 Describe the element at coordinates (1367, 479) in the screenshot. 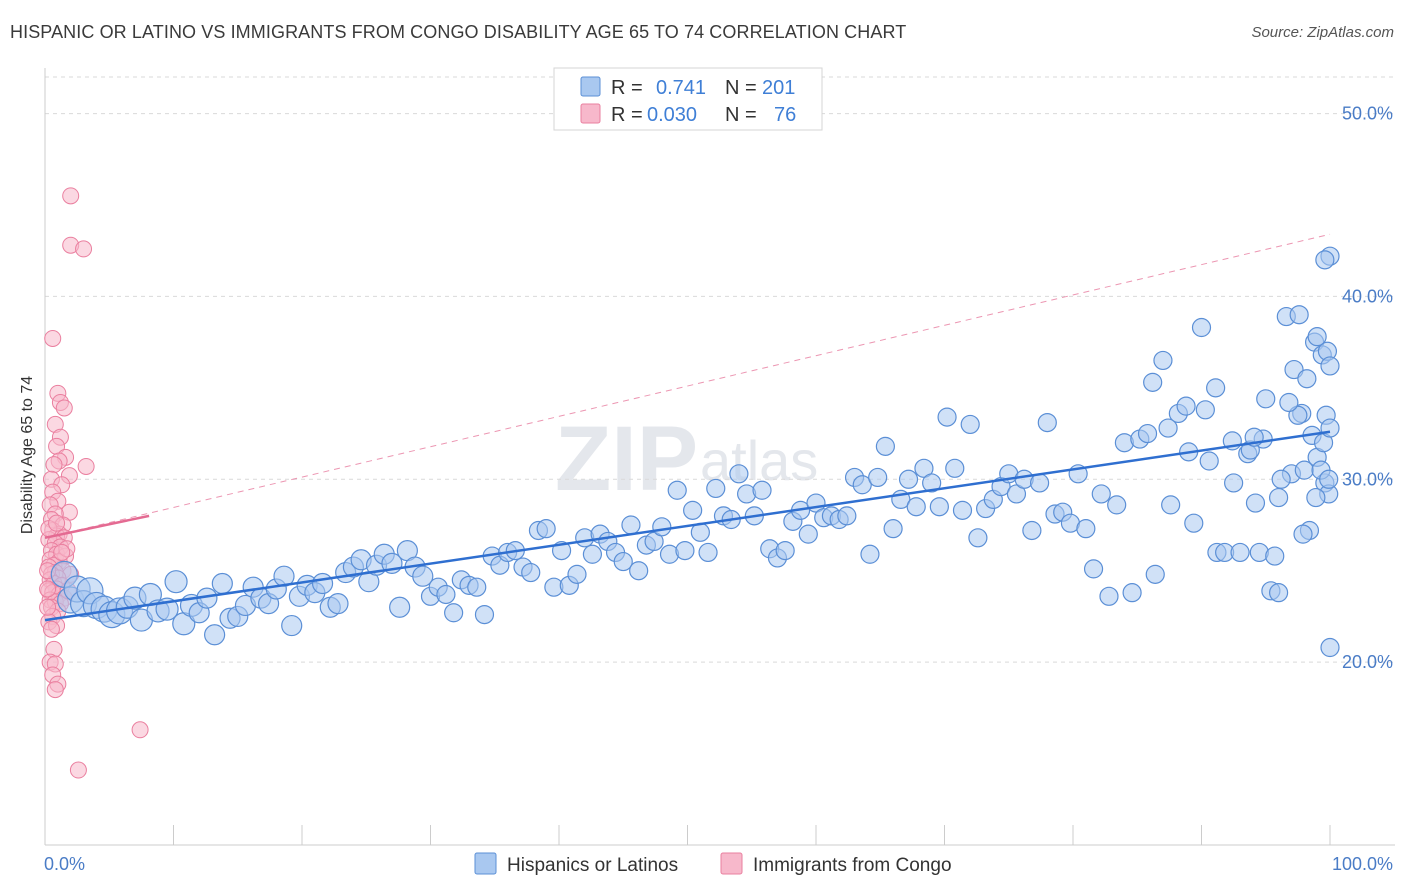

I see `y-tick-label-1: 30.0%` at that location.